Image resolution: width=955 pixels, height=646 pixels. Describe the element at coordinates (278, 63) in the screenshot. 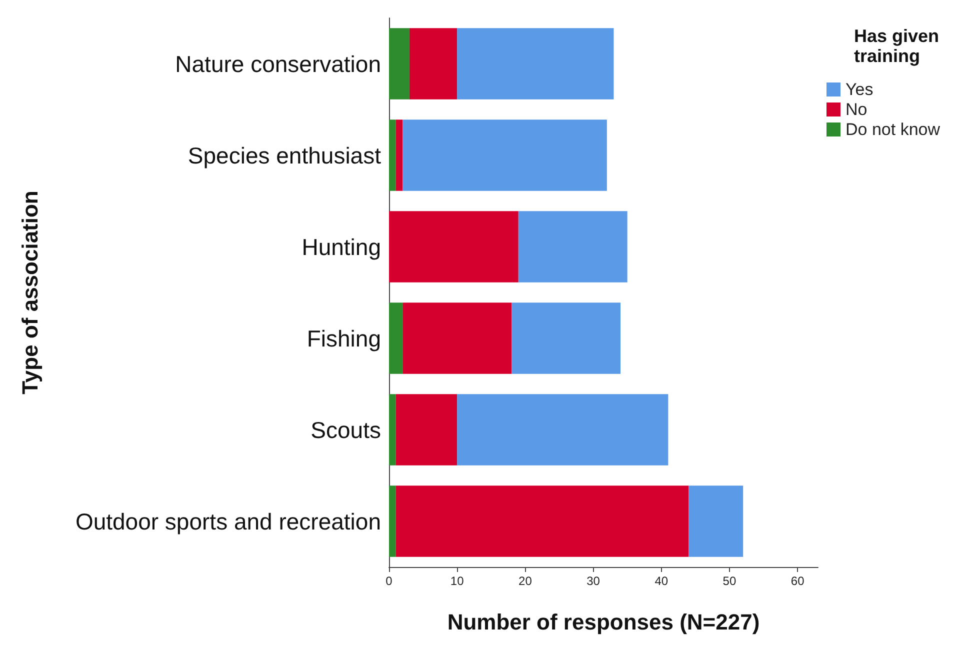

I see `y-tick-label: Nature conservation` at that location.